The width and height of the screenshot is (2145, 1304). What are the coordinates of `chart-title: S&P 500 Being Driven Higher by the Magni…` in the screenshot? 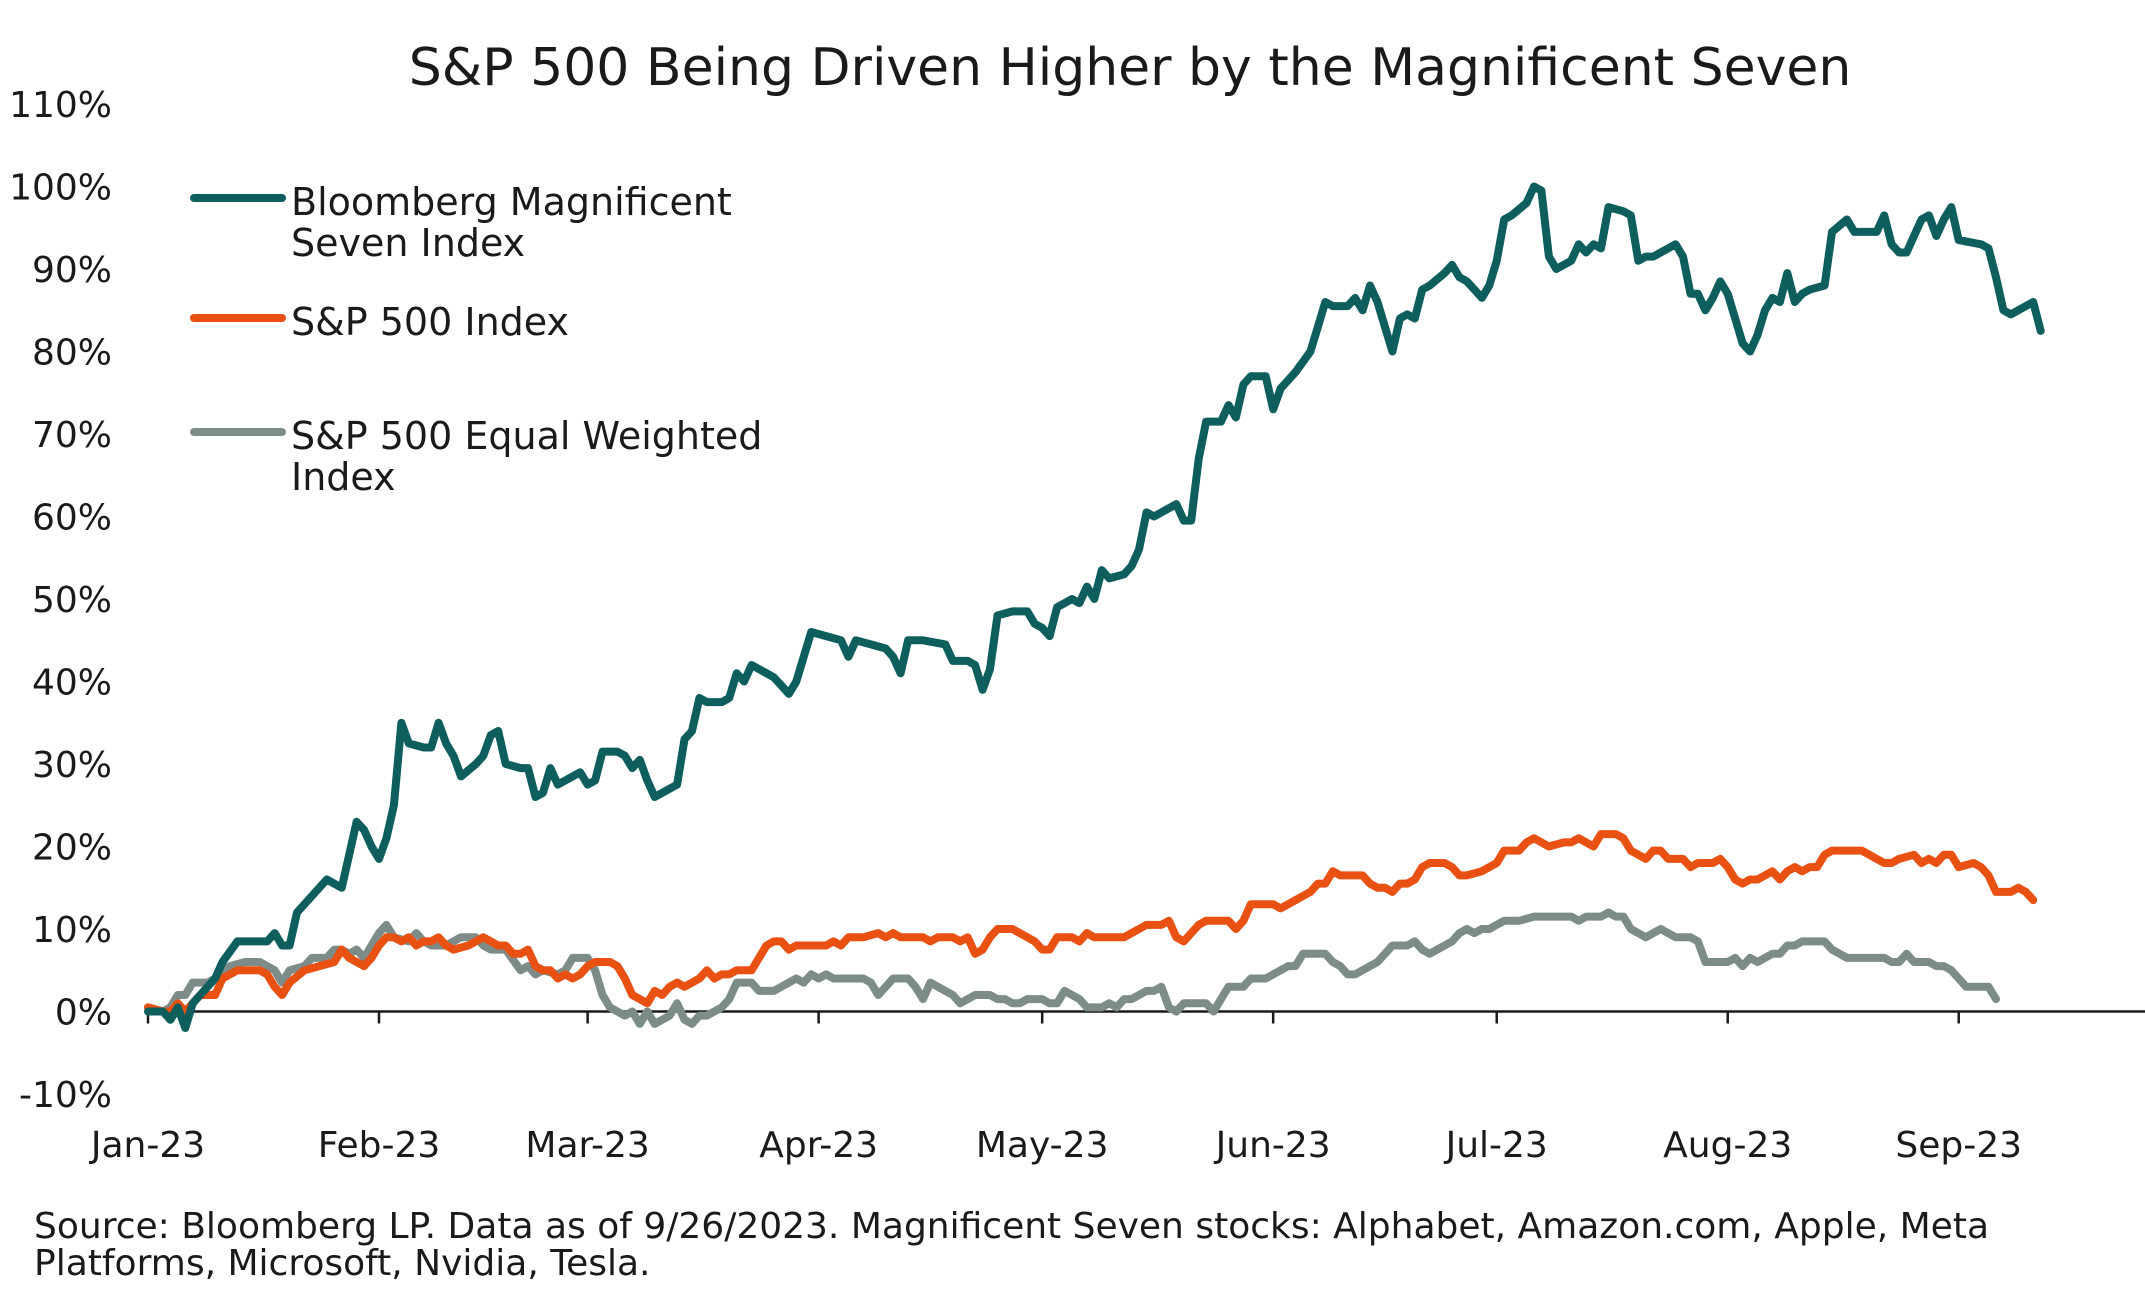 It's located at (1130, 68).